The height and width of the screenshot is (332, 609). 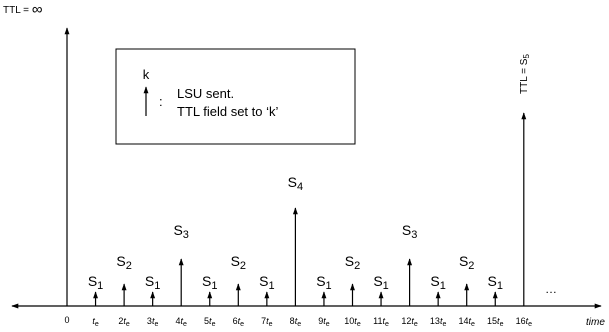 What do you see at coordinates (161, 101) in the screenshot?
I see `legend-colon: :` at bounding box center [161, 101].